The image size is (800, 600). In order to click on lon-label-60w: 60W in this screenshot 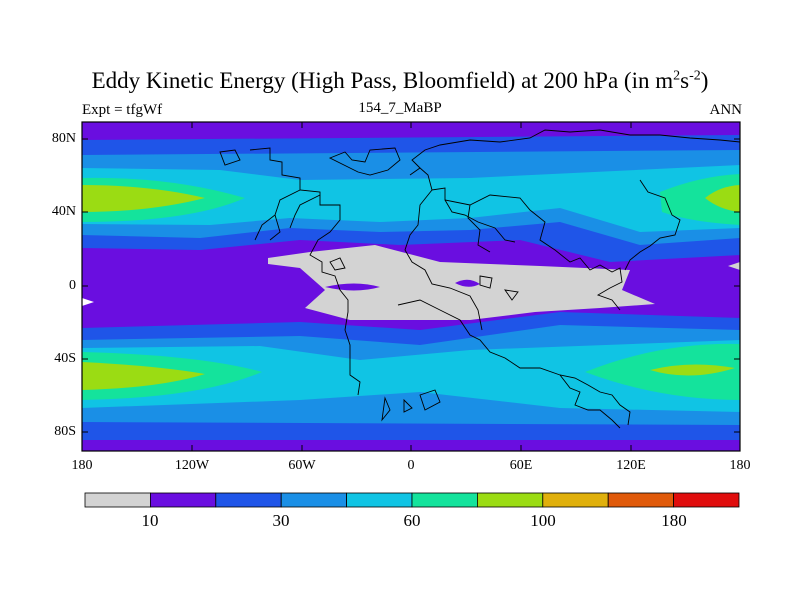, I will do `click(302, 465)`.